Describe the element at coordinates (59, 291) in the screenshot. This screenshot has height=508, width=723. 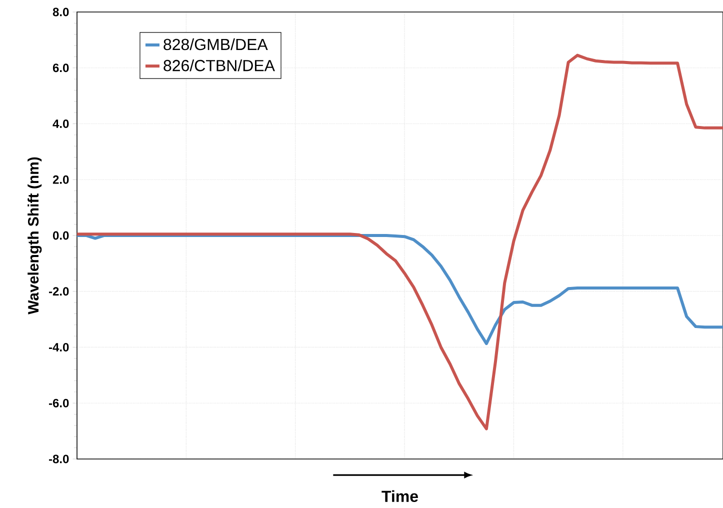
I see `y-tick-label: -2.0` at that location.